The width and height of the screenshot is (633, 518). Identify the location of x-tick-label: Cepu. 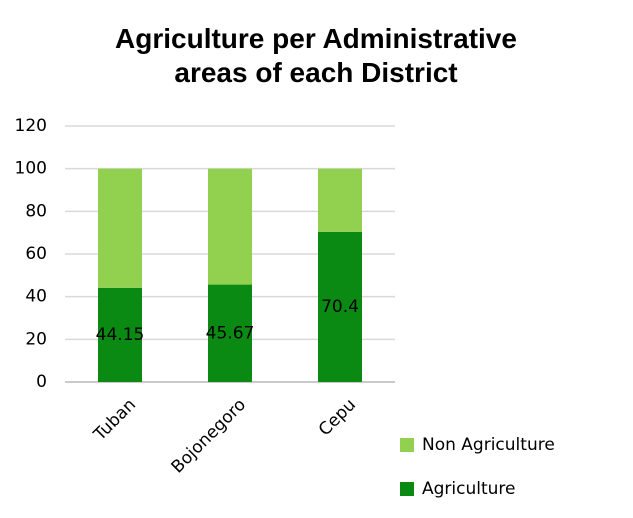
(337, 417).